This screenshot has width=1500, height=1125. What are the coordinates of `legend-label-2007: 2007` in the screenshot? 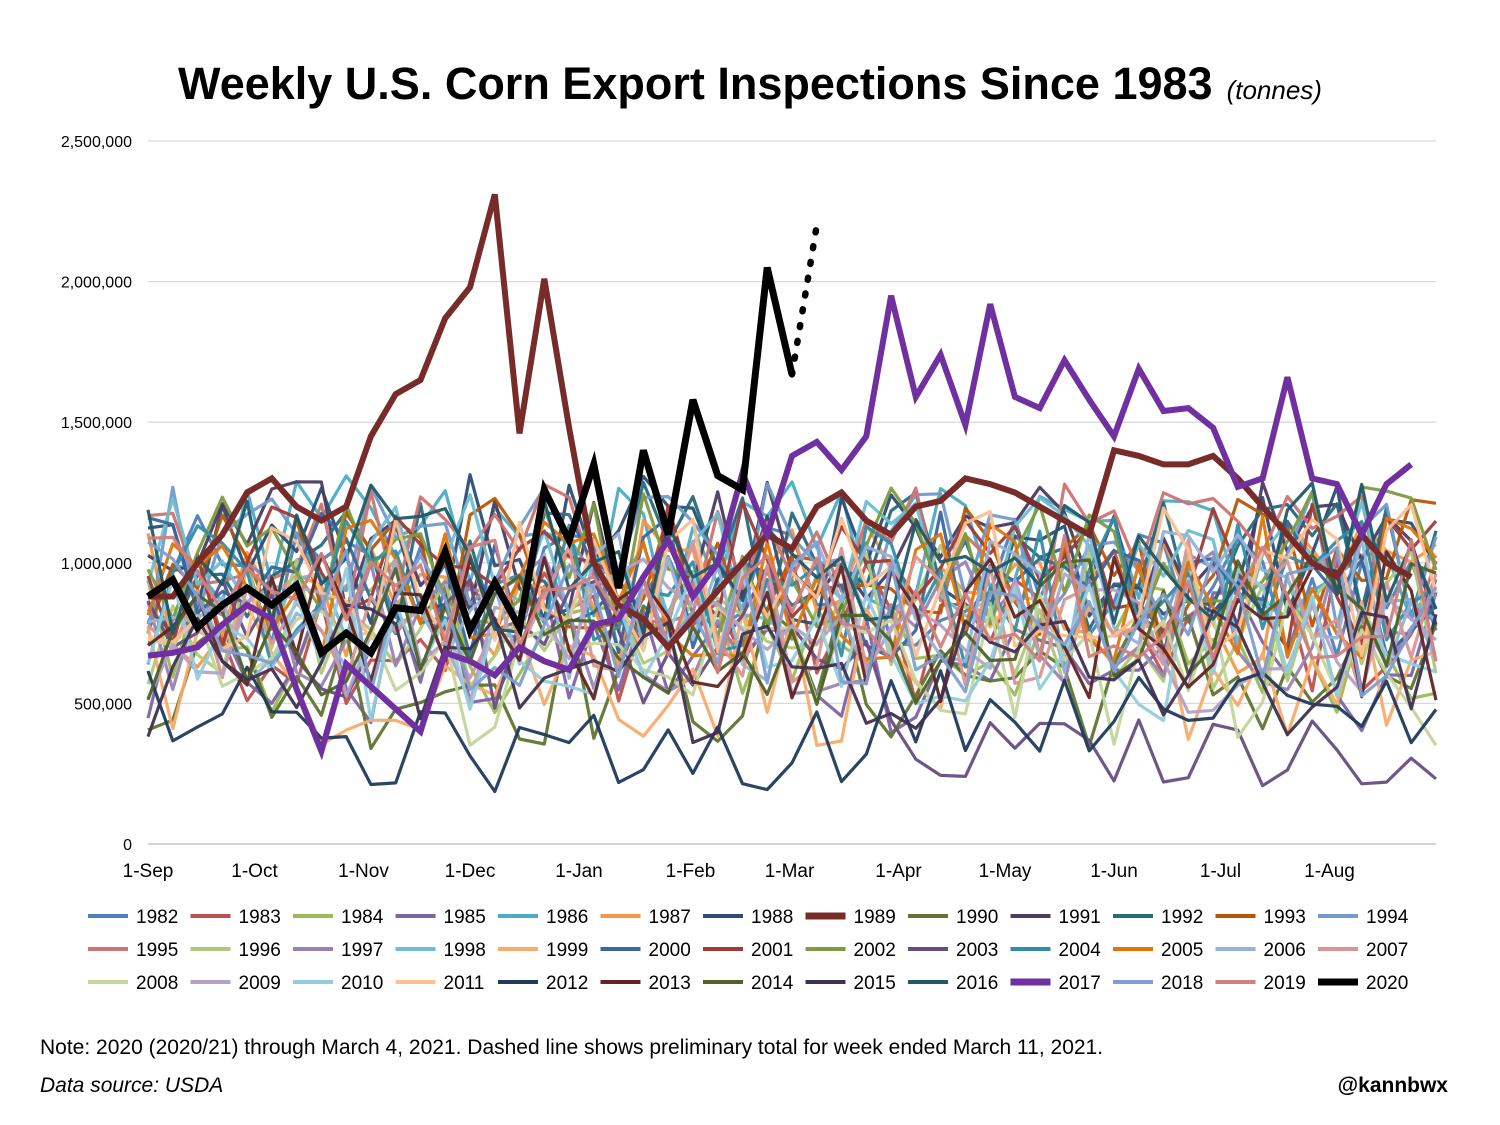 It's located at (1387, 950).